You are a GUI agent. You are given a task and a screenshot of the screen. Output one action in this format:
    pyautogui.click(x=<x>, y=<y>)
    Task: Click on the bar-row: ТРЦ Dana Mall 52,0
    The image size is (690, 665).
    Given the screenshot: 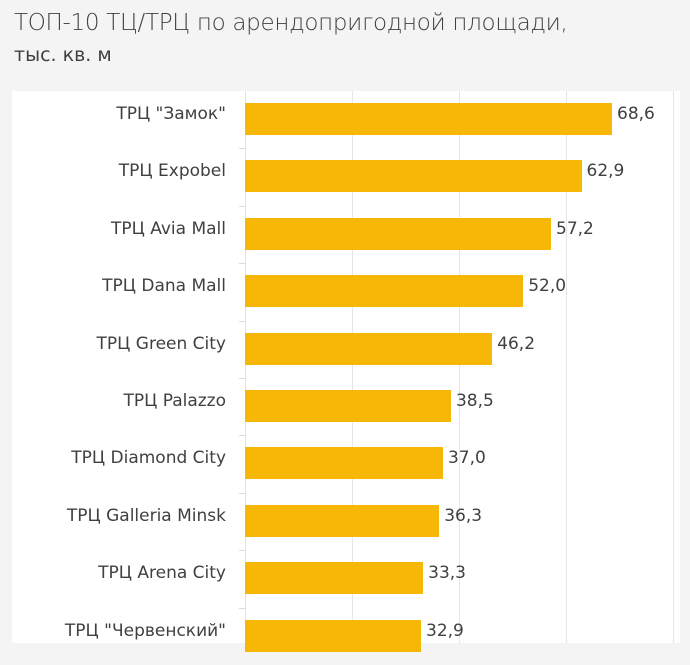 What is the action you would take?
    pyautogui.click(x=346, y=291)
    